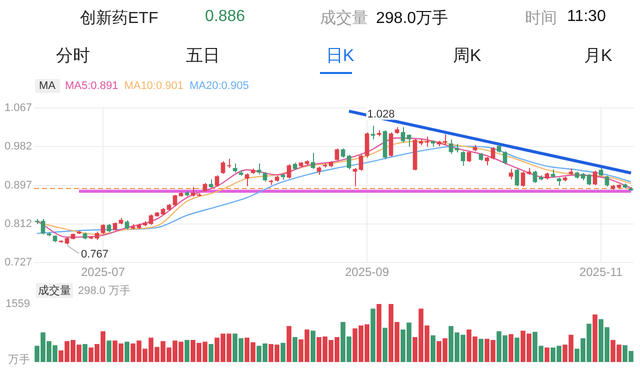 The height and width of the screenshot is (368, 640). Describe the element at coordinates (18, 146) in the screenshot. I see `y-tick-label: 0.982` at that location.